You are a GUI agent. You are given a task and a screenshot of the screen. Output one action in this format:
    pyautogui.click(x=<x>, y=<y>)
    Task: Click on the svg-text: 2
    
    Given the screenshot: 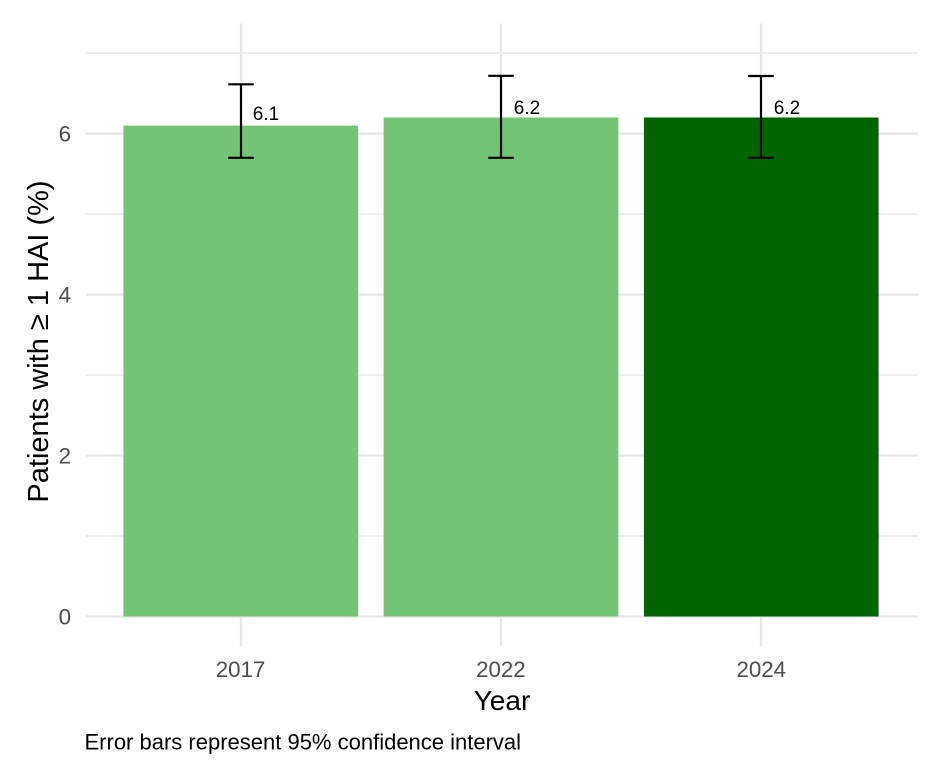 What is the action you would take?
    pyautogui.click(x=65, y=456)
    